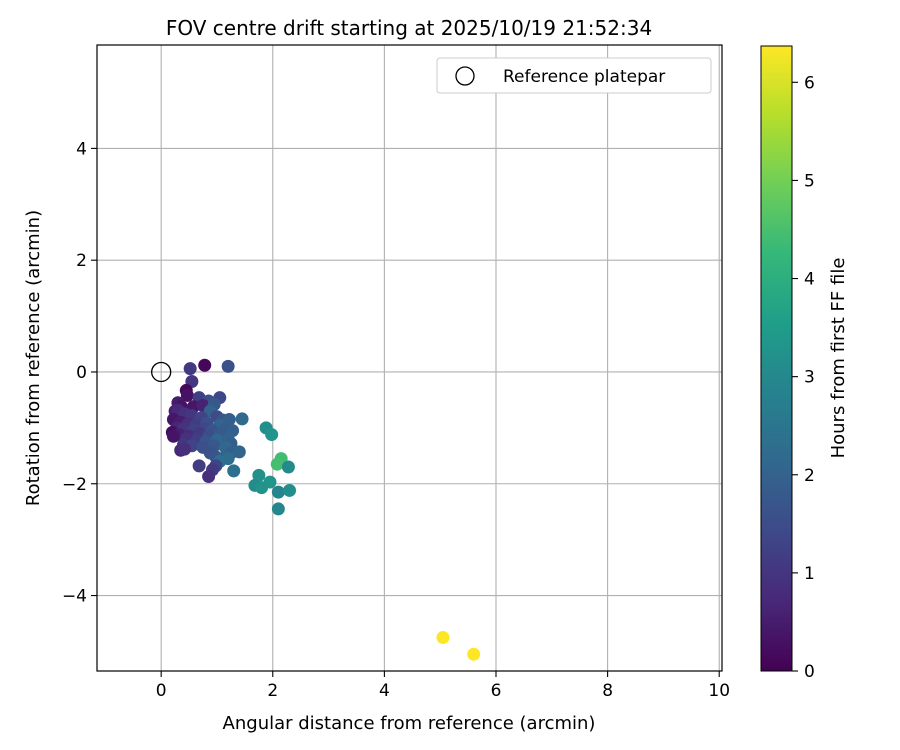 The height and width of the screenshot is (750, 900). Describe the element at coordinates (74, 485) in the screenshot. I see `y-tick-label: −2` at that location.